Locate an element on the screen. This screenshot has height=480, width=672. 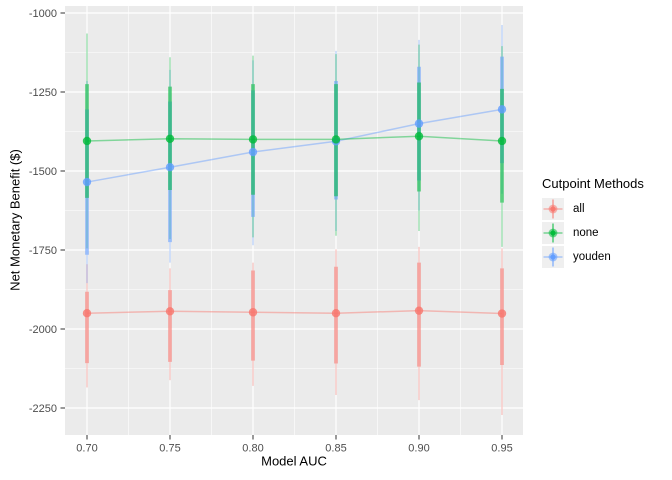
legend-entries: all none youden is located at coordinates (593, 233).